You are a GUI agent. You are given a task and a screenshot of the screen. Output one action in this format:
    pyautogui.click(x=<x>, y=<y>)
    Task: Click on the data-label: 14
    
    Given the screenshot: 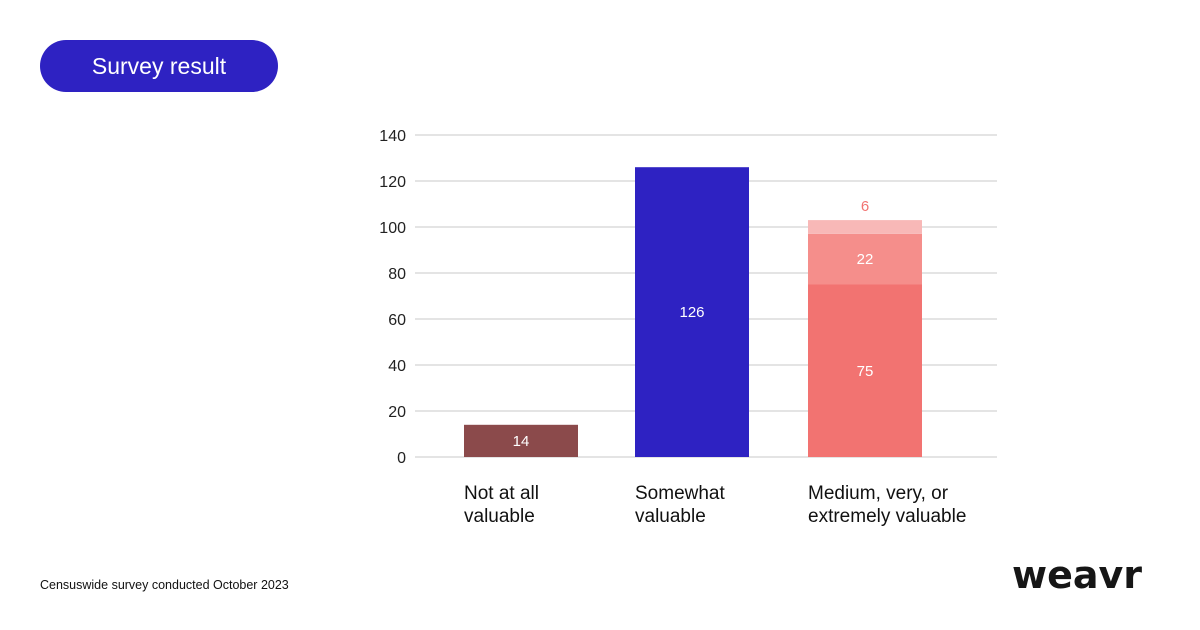 What is the action you would take?
    pyautogui.click(x=521, y=441)
    